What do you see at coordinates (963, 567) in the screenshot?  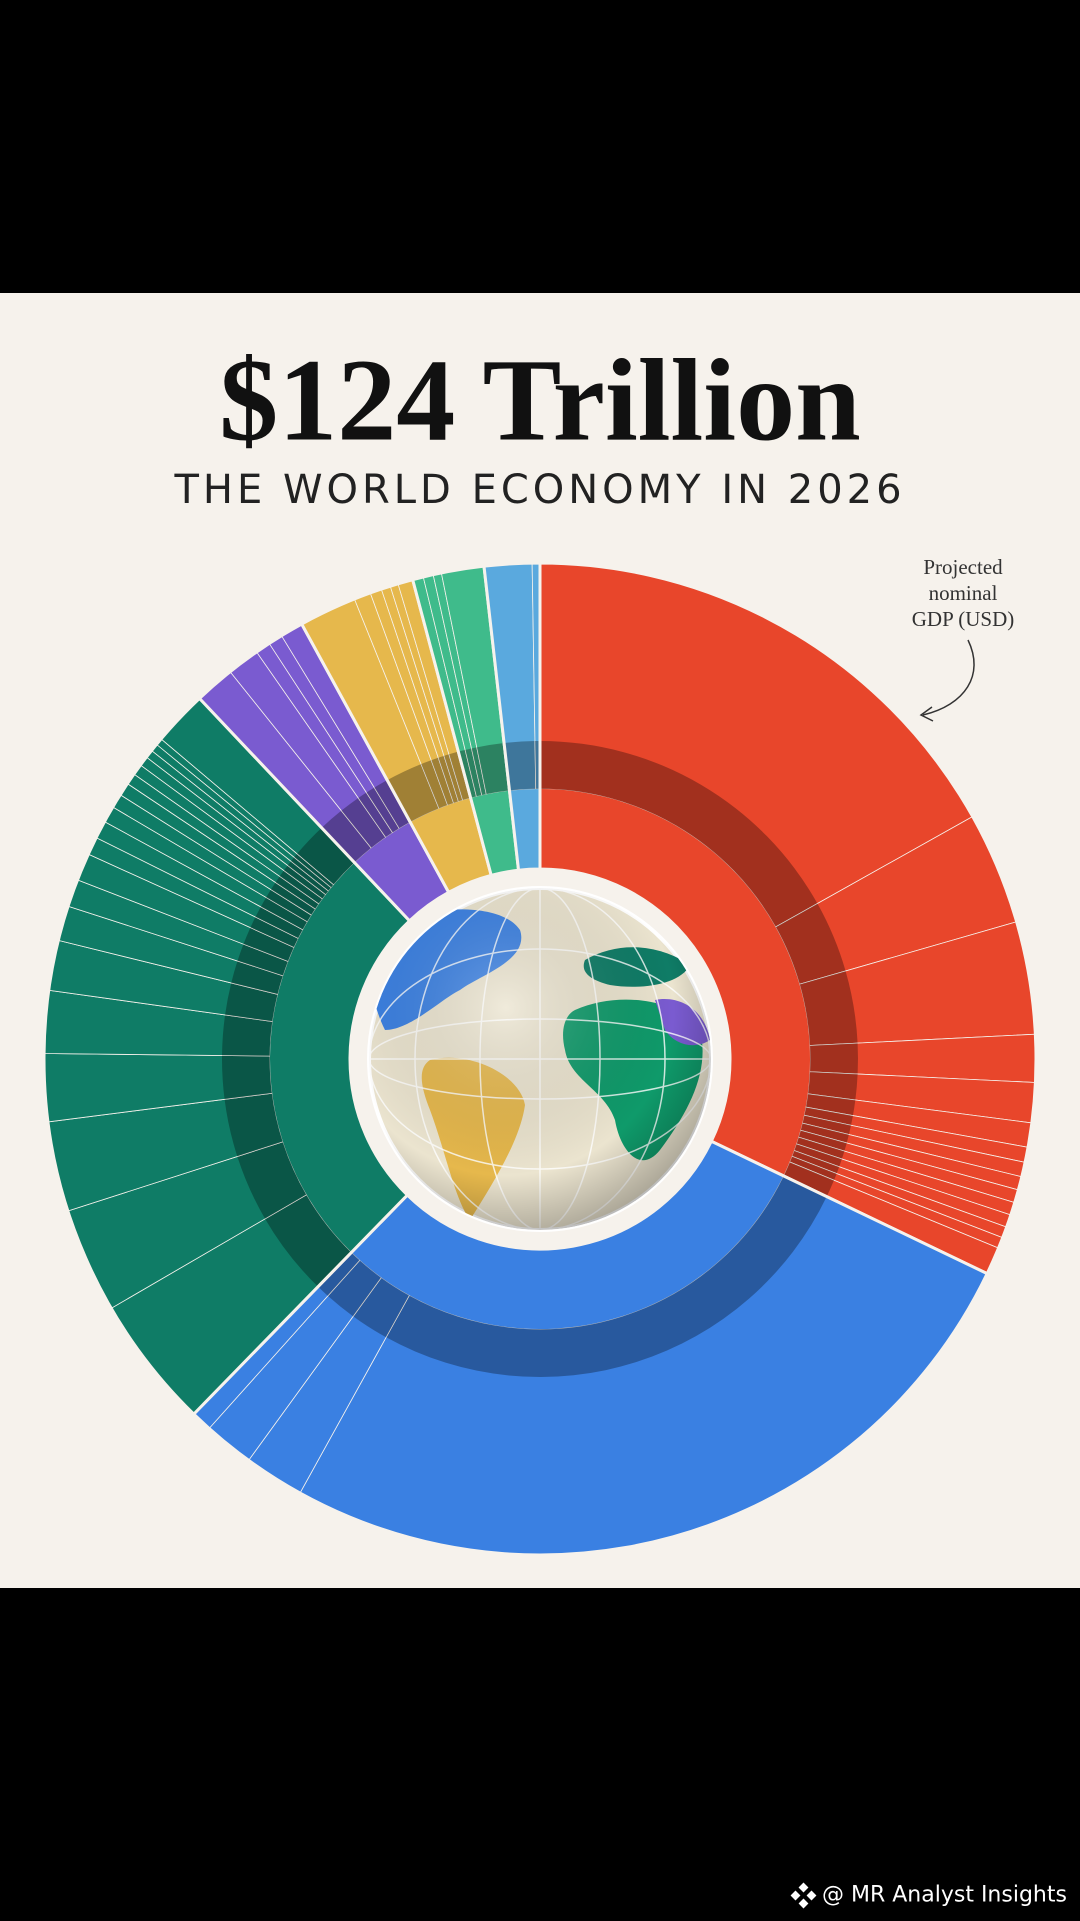 I see `annotation-line: Projected` at bounding box center [963, 567].